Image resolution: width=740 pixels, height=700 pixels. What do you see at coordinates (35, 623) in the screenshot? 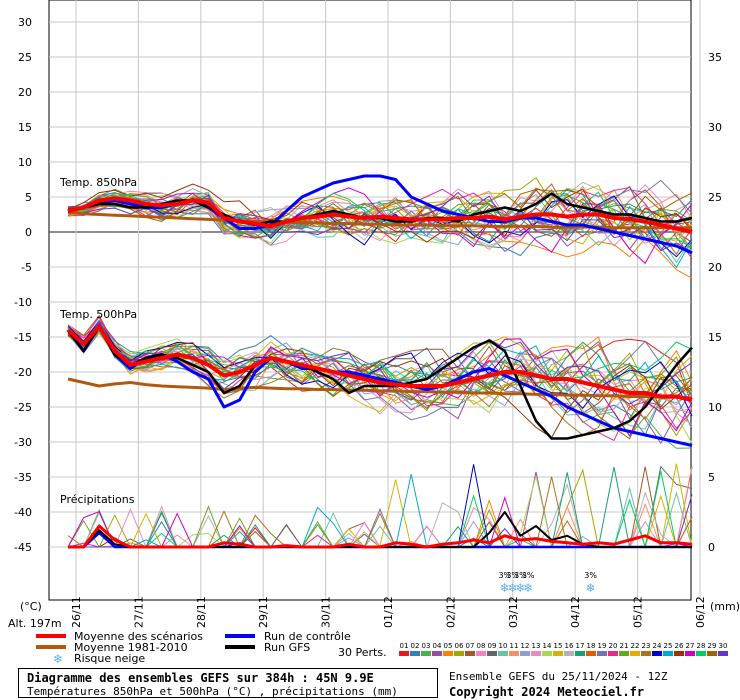
I see `altitude-label: Alt. 197m` at bounding box center [35, 623].